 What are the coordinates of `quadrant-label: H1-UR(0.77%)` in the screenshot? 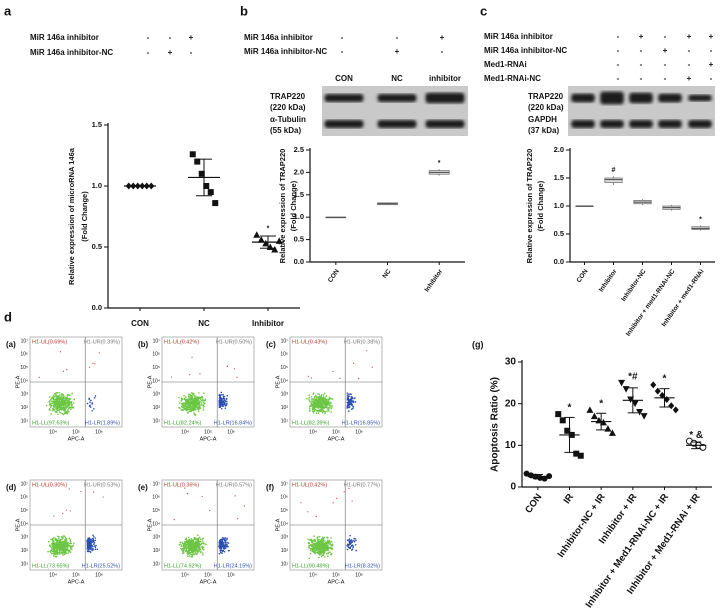 It's located at (362, 485).